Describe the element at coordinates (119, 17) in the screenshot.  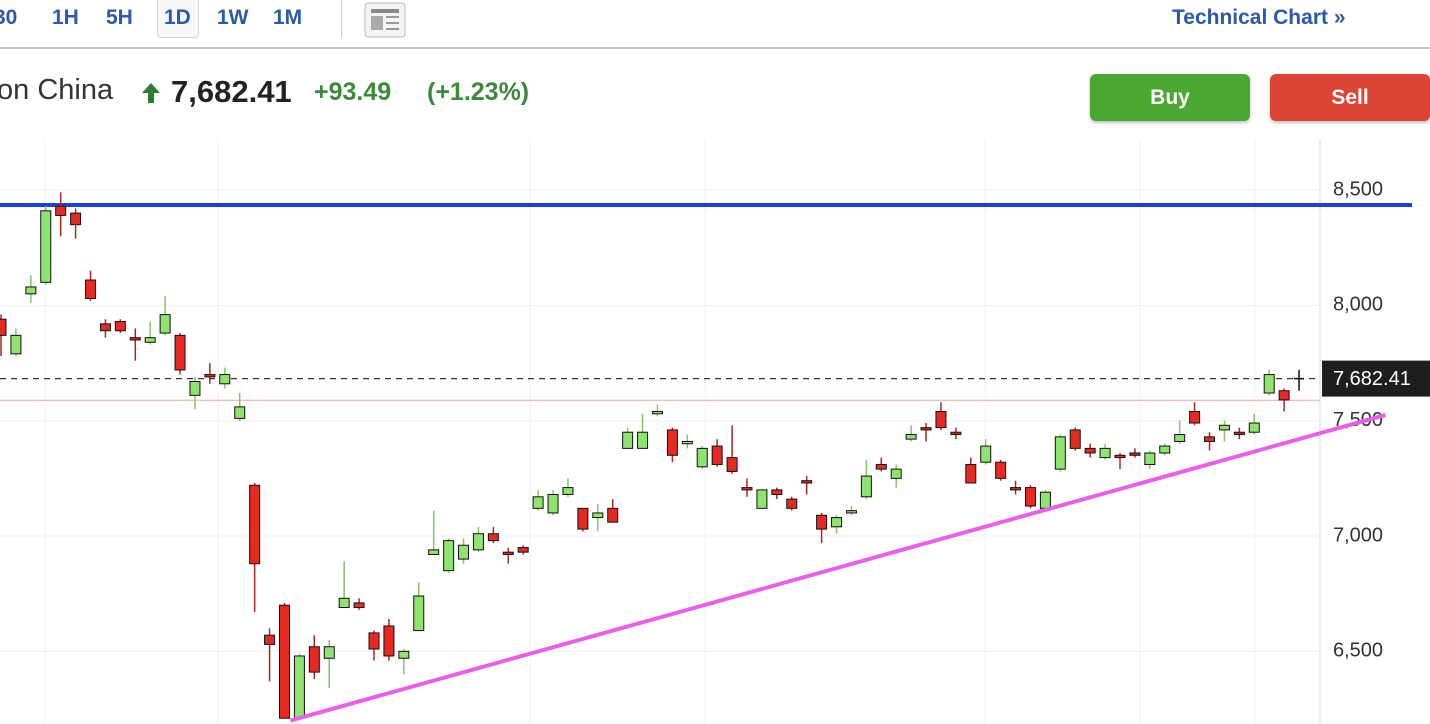
I see `tab: 5H` at that location.